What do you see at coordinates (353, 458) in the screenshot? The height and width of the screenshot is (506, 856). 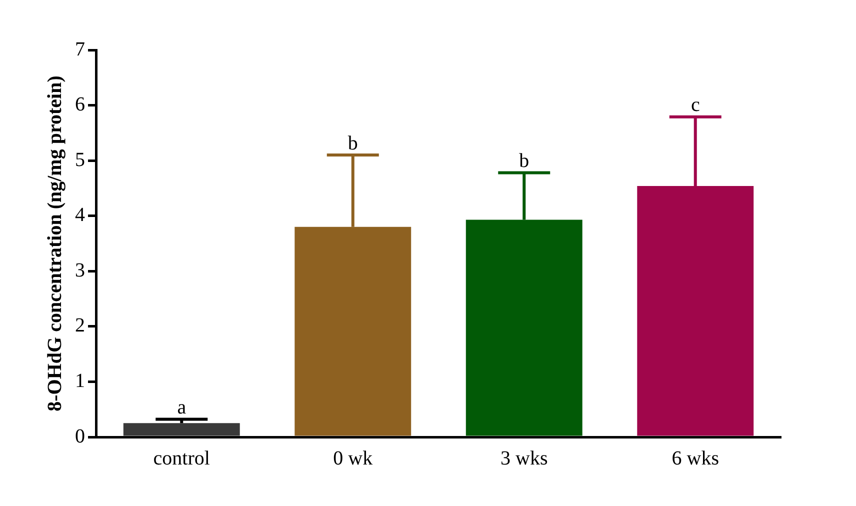 I see `x-tick-label: 0 wk` at bounding box center [353, 458].